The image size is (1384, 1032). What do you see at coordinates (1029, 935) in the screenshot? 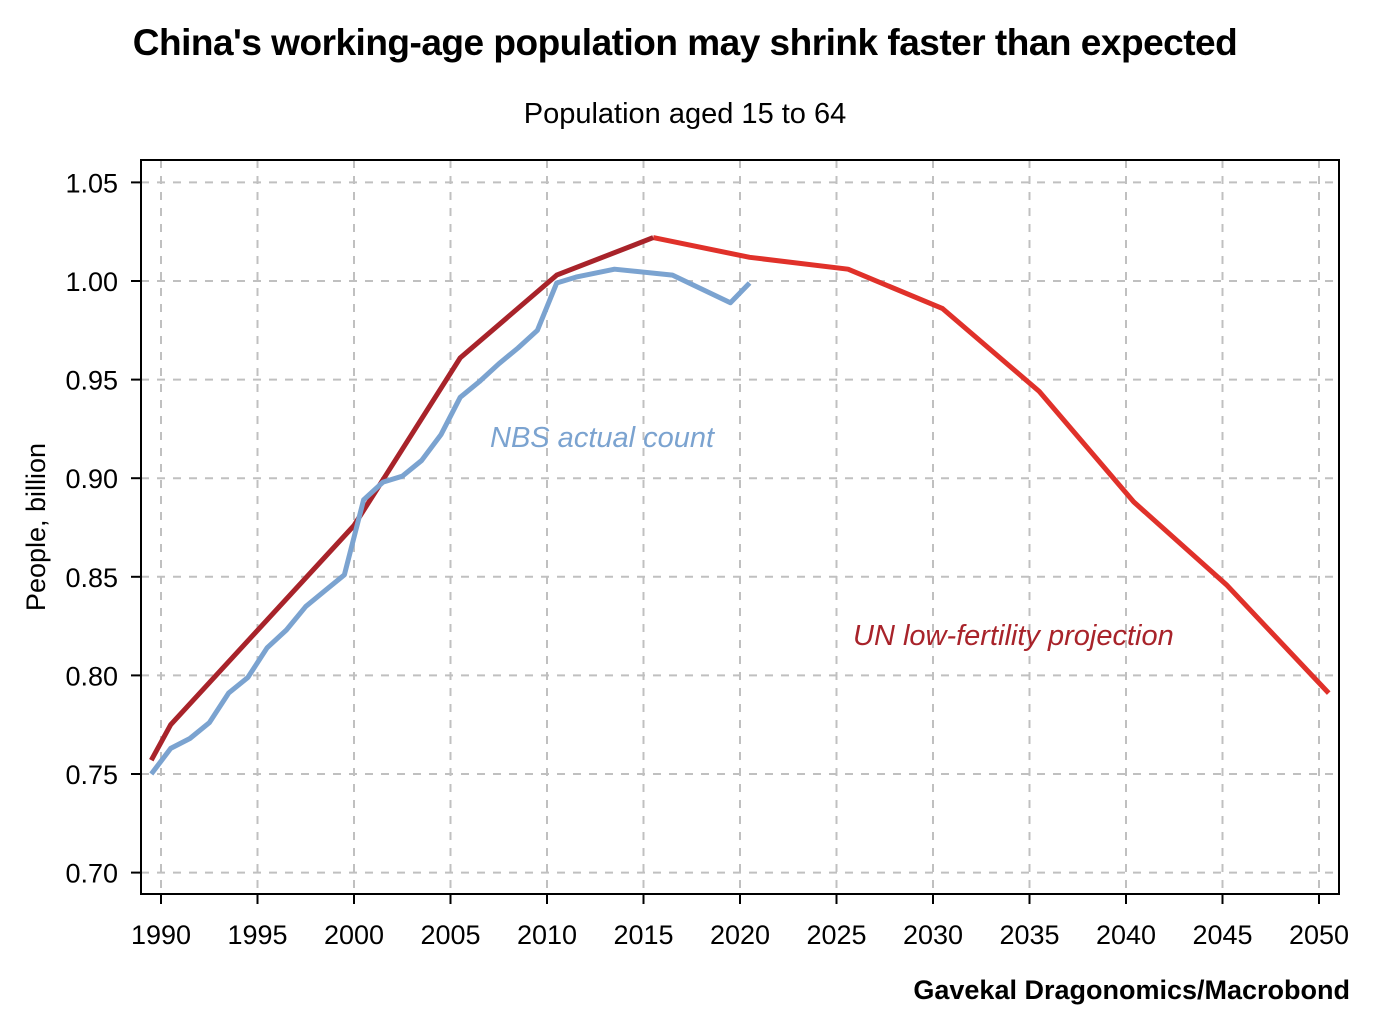
I see `x-tick-label: 2035` at bounding box center [1029, 935].